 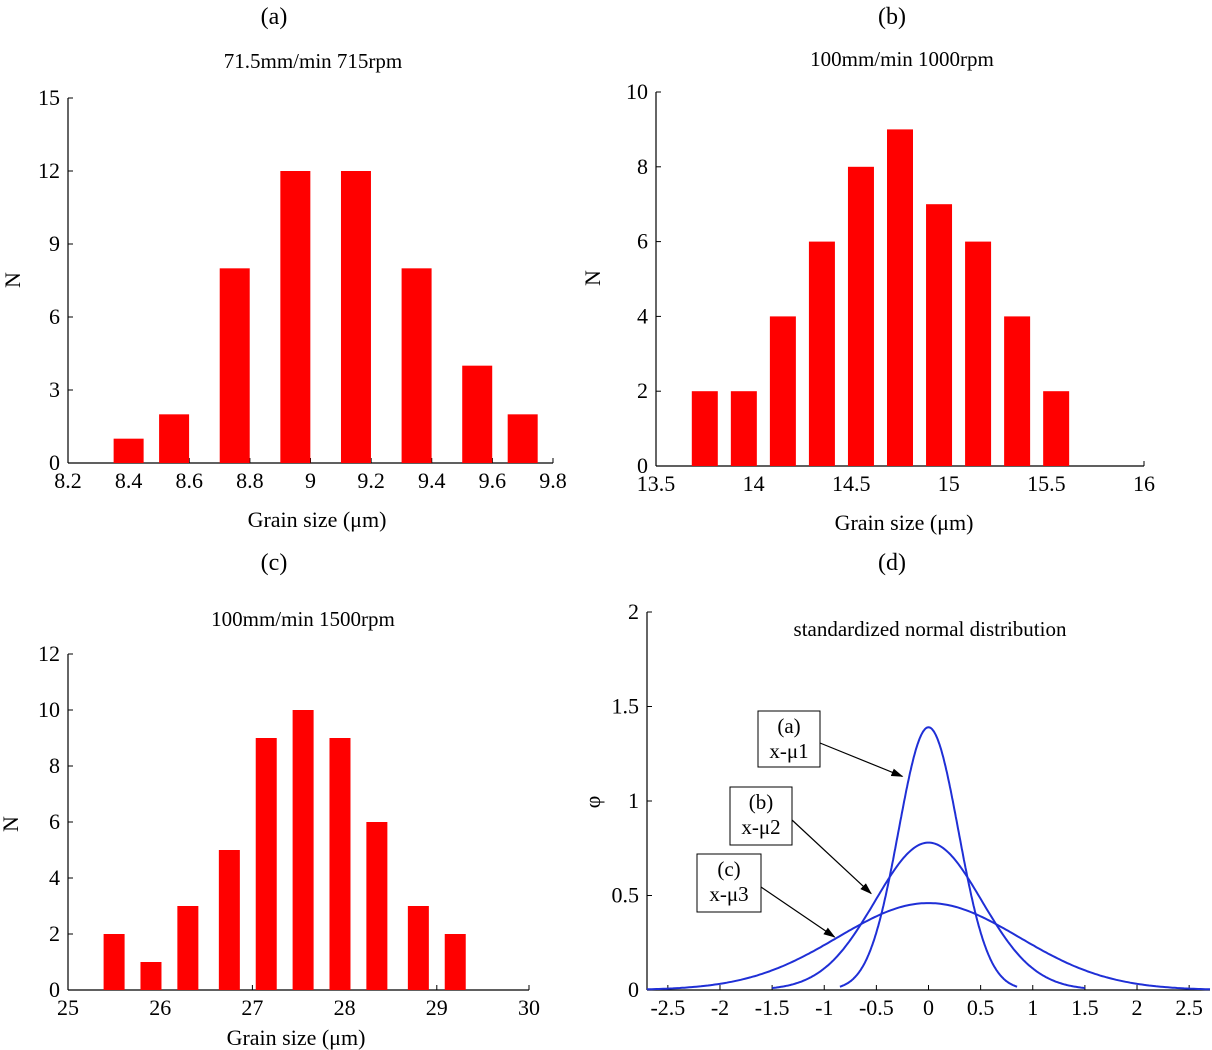 I want to click on panel-c-title: 100mm/min 1500rpm, so click(x=303, y=619).